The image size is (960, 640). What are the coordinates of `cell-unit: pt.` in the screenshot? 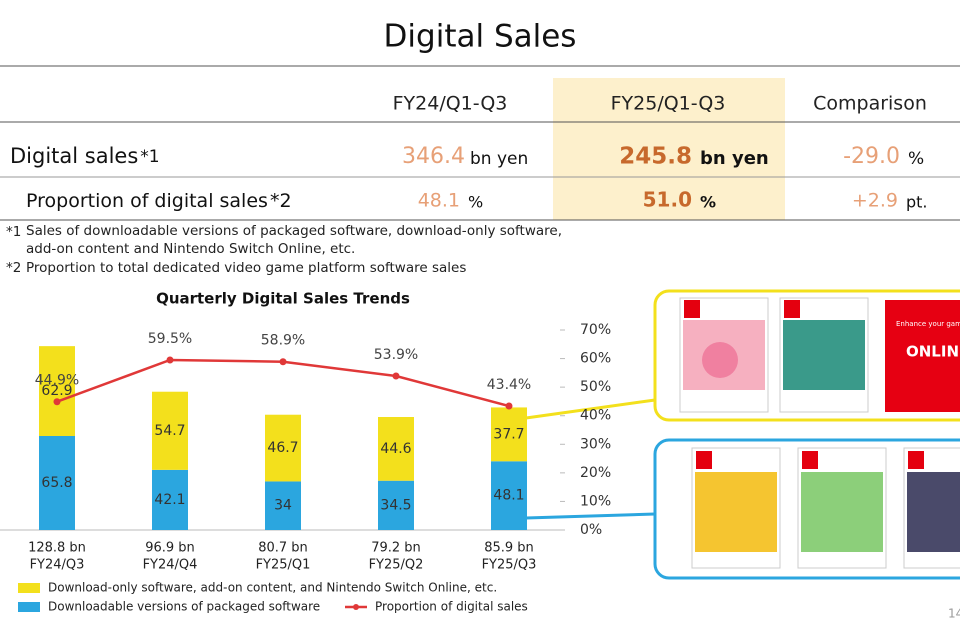 It's located at (917, 202).